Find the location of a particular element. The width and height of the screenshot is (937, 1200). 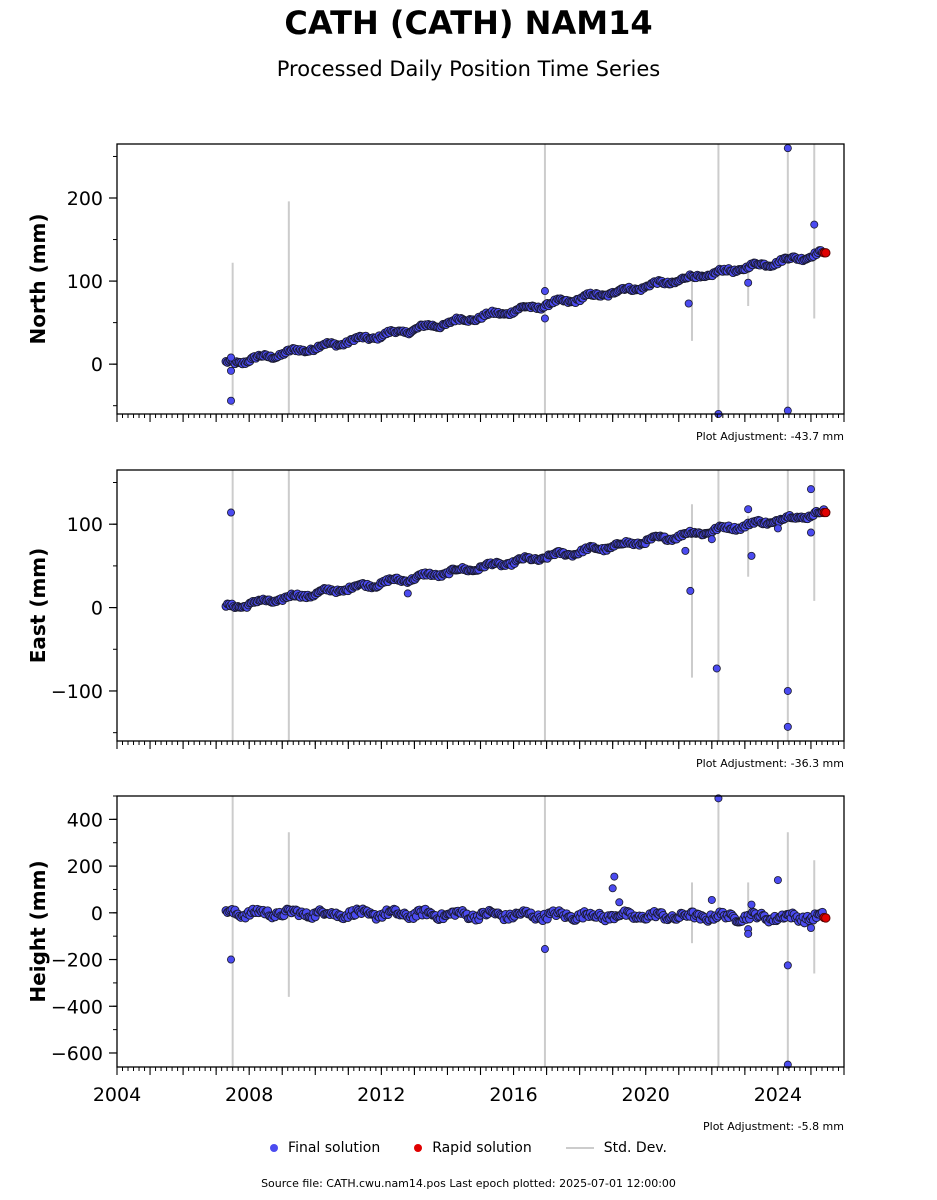

x-tick-label: 2012 is located at coordinates (381, 1095).